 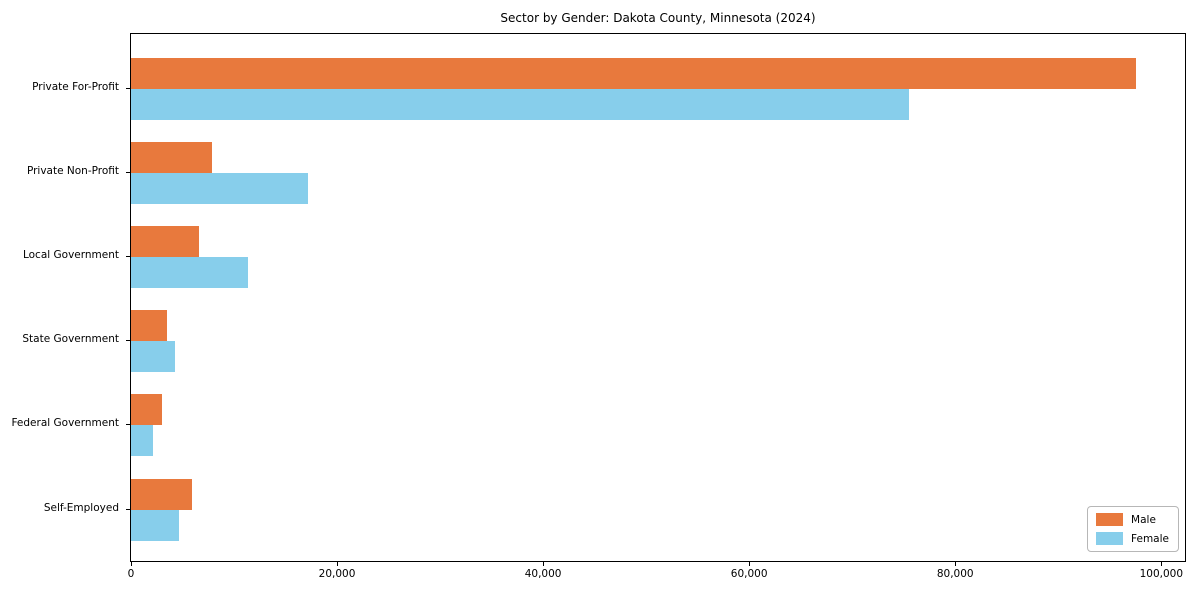 I want to click on legend-swatch-male, so click(x=1110, y=519).